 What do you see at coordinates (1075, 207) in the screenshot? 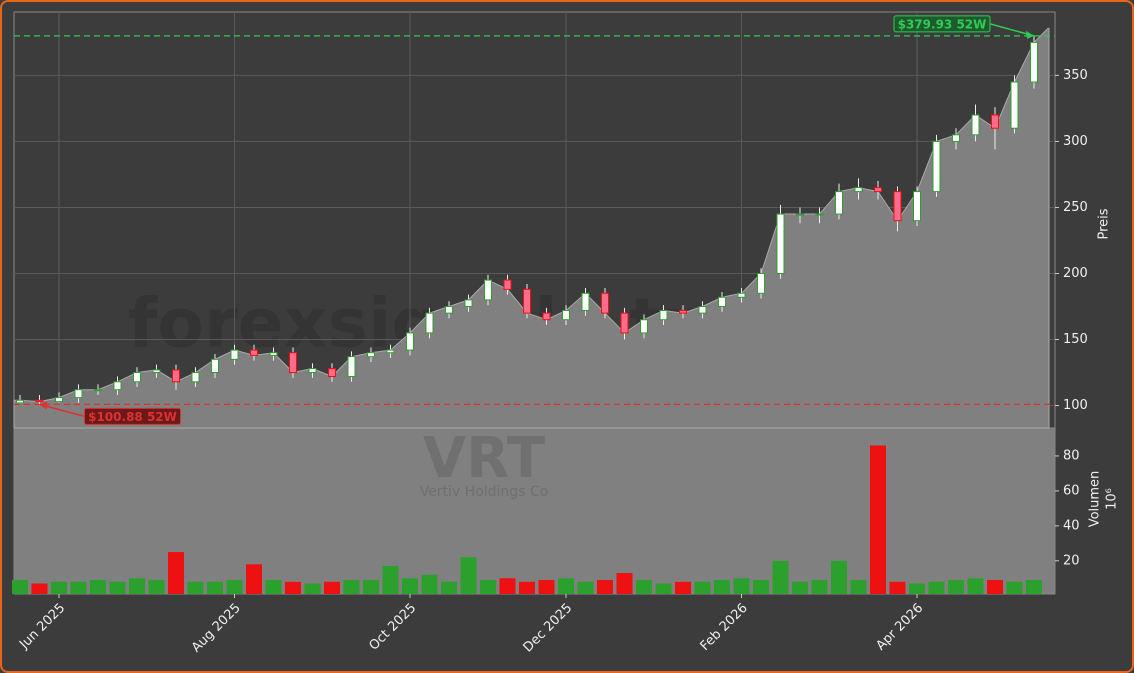
I see `y-tick-label: 250` at bounding box center [1075, 207].